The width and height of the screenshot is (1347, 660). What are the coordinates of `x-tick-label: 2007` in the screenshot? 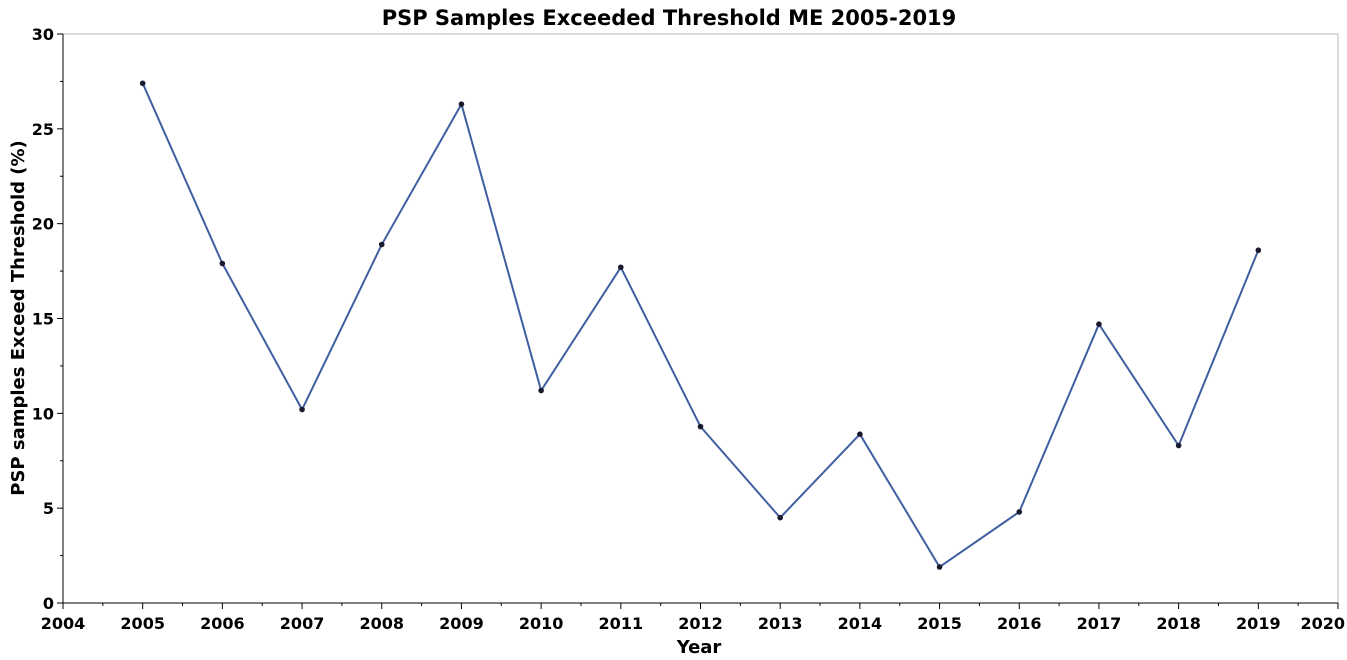 It's located at (302, 623).